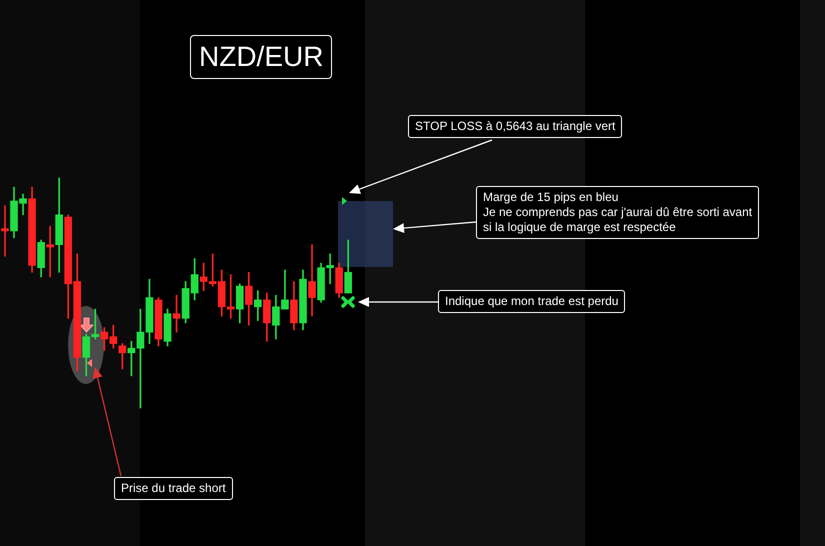 The height and width of the screenshot is (546, 825). I want to click on chart-title: NZD/EUR, so click(261, 57).